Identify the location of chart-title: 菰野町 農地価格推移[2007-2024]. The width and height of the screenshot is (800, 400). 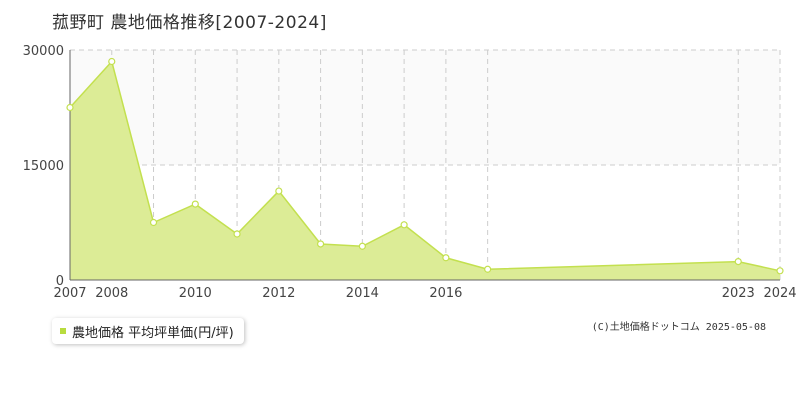
(189, 23).